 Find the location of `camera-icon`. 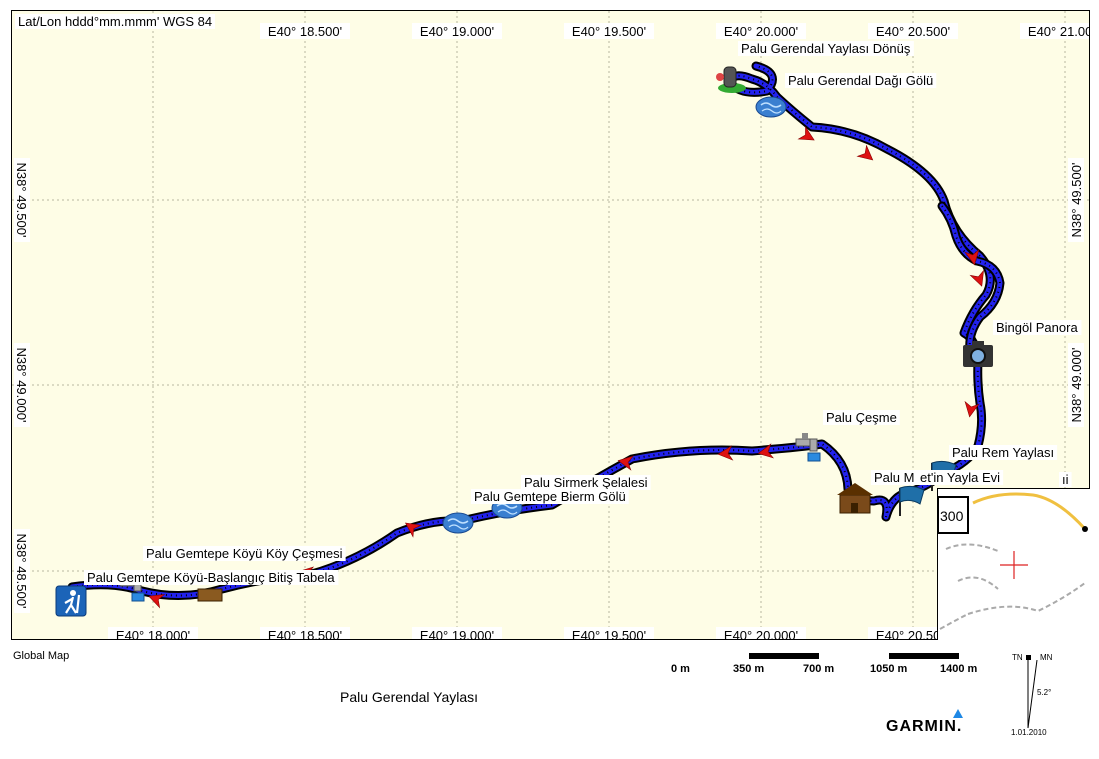

camera-icon is located at coordinates (978, 354).